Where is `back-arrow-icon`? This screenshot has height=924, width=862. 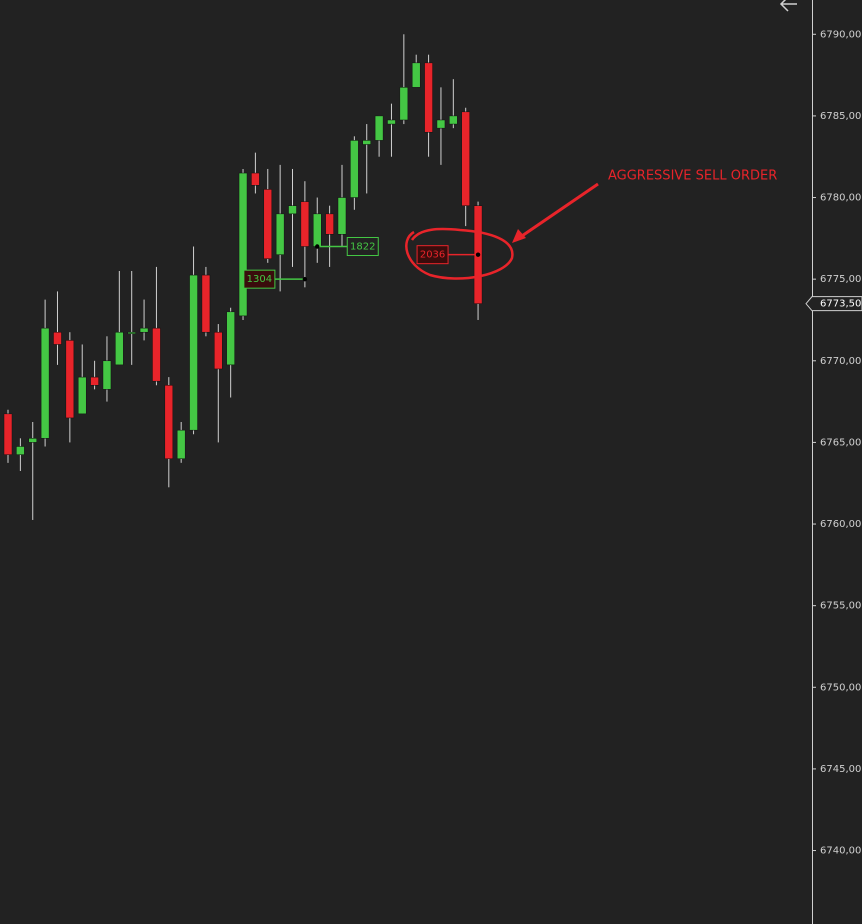 back-arrow-icon is located at coordinates (788, 6).